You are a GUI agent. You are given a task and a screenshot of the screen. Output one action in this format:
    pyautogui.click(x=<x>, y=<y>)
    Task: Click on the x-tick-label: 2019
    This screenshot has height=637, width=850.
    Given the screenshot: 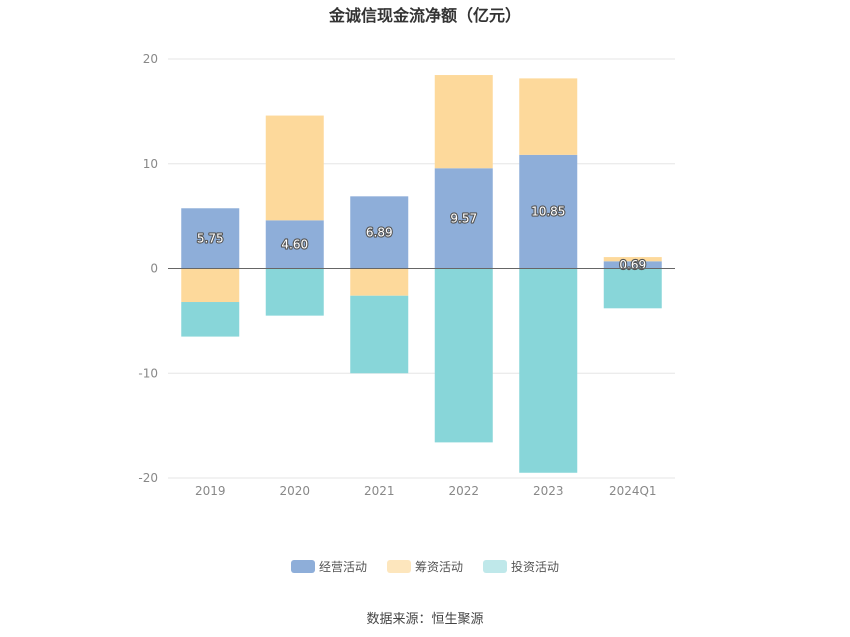 What is the action you would take?
    pyautogui.click(x=210, y=491)
    